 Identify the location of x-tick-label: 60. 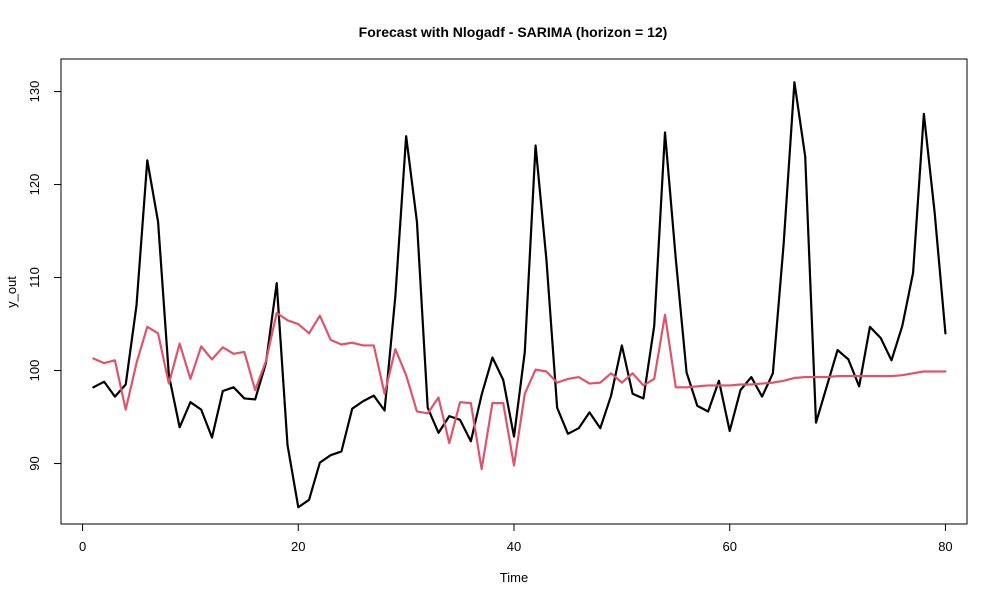
(729, 546).